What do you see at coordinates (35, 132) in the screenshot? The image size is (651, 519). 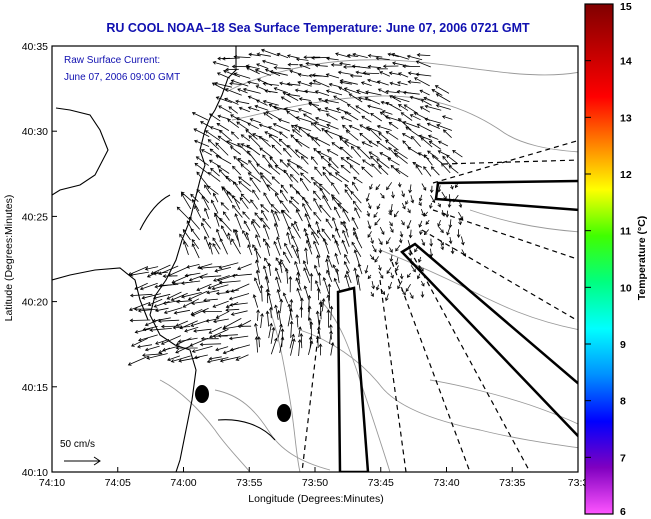 I see `y-tick-label: 40:30` at bounding box center [35, 132].